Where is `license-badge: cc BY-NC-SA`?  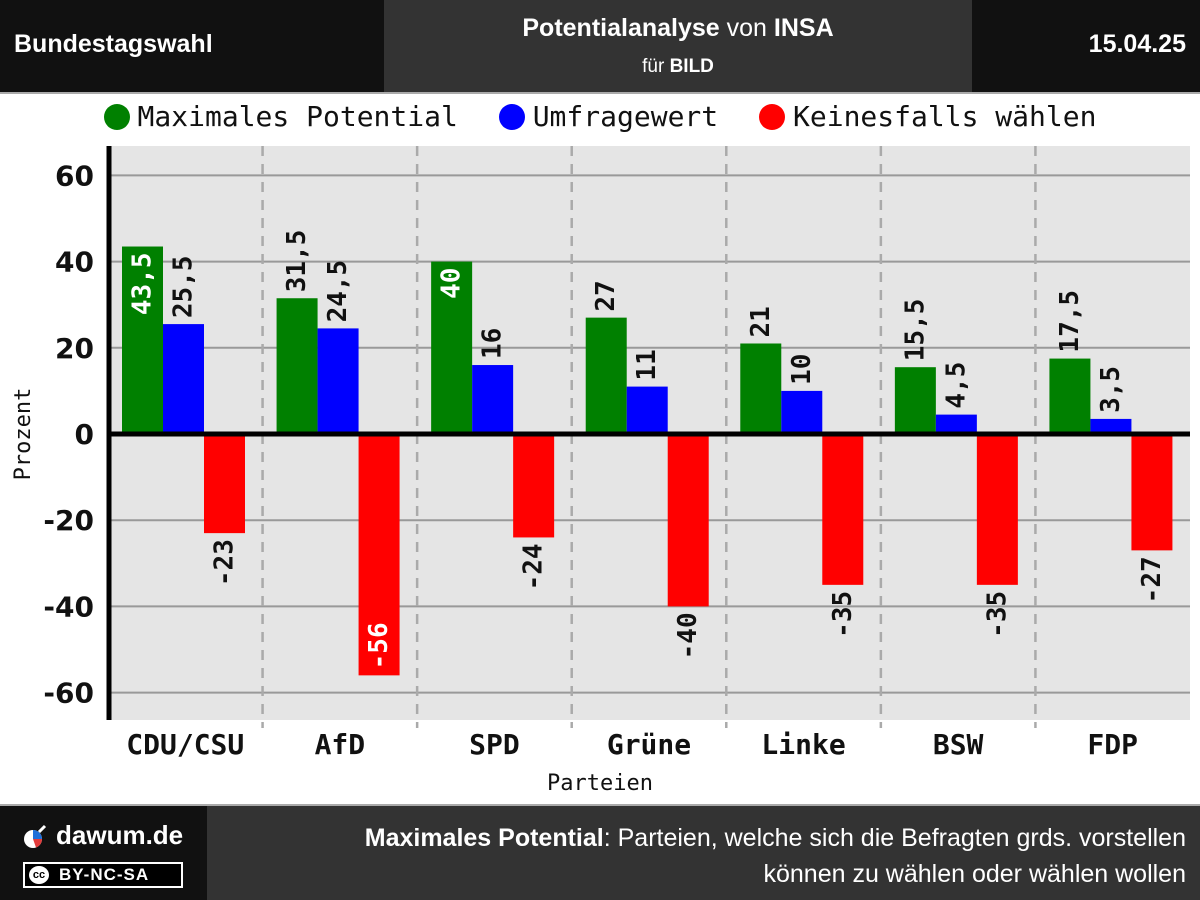 license-badge: cc BY-NC-SA is located at coordinates (103, 875).